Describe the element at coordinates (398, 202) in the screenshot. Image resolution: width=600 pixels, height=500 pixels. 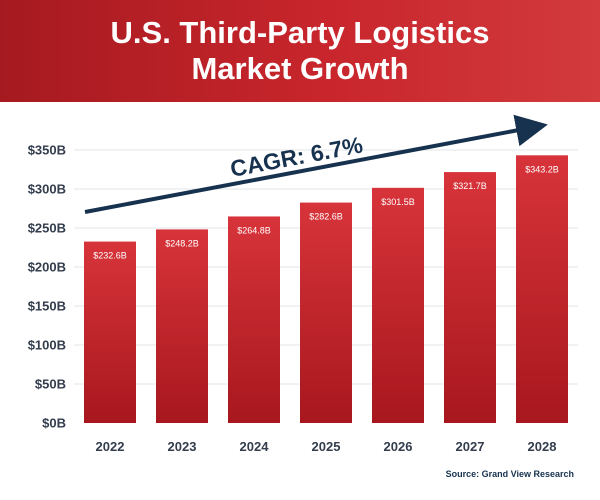
I see `bar-value-label: $301.5B` at that location.